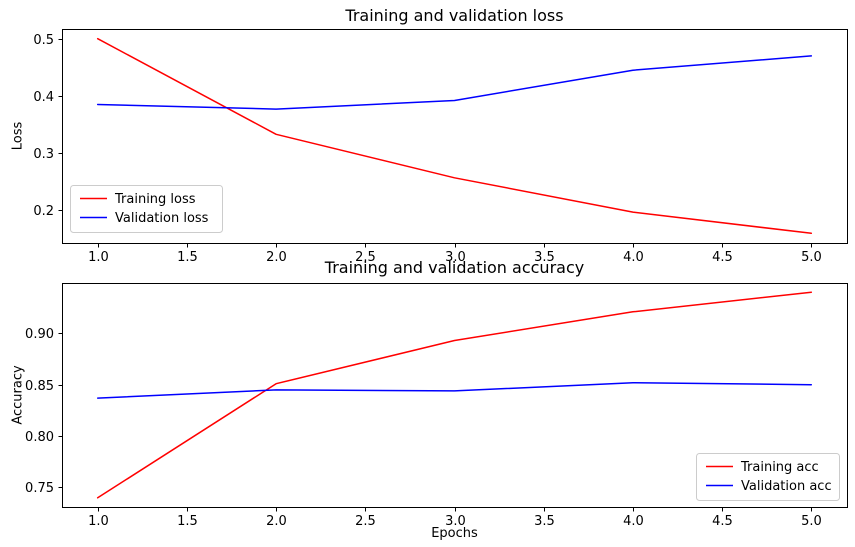 This screenshot has width=855, height=547. Describe the element at coordinates (454, 533) in the screenshot. I see `x-axis-label: Epochs` at that location.